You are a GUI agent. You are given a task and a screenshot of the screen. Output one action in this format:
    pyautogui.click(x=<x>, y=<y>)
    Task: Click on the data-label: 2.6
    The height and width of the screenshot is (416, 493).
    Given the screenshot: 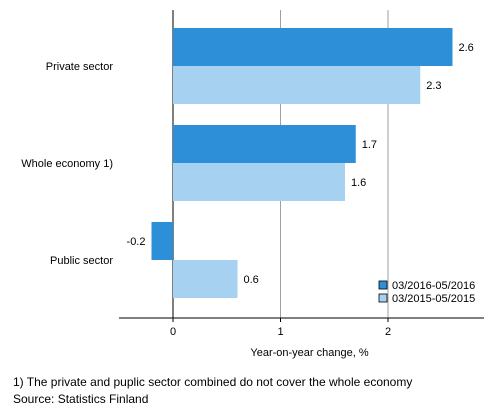 What is the action you would take?
    pyautogui.click(x=466, y=48)
    